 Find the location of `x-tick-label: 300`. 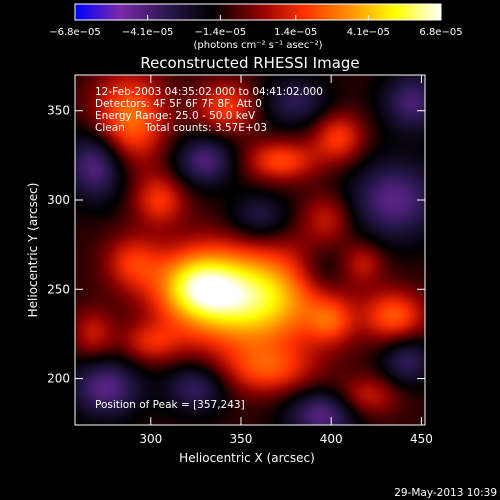

x-tick-label: 300 is located at coordinates (150, 439).